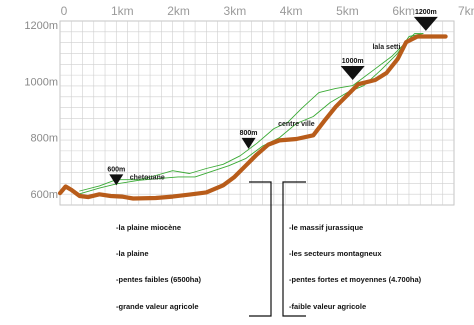 The width and height of the screenshot is (474, 325). What do you see at coordinates (466, 11) in the screenshot?
I see `x-tick-label: 7km` at bounding box center [466, 11].